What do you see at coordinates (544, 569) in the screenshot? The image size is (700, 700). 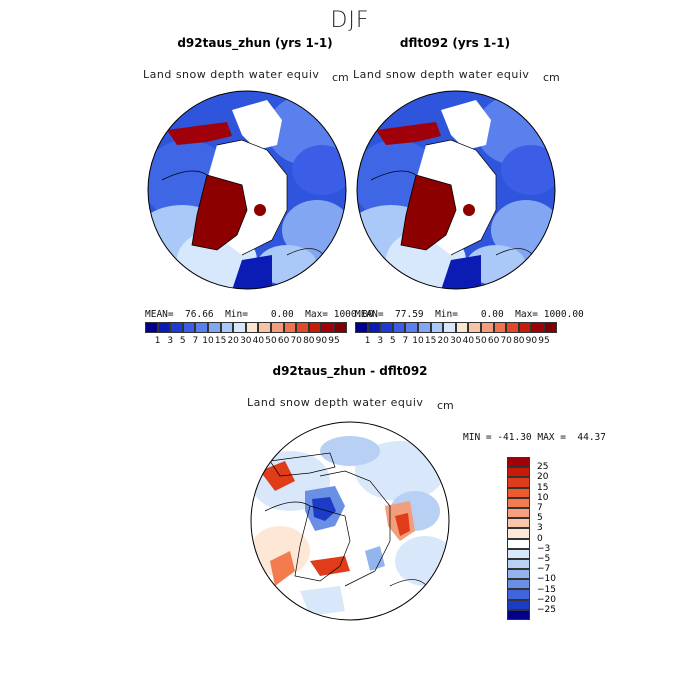 I see `colorbar-tick-label: −7` at bounding box center [544, 569].